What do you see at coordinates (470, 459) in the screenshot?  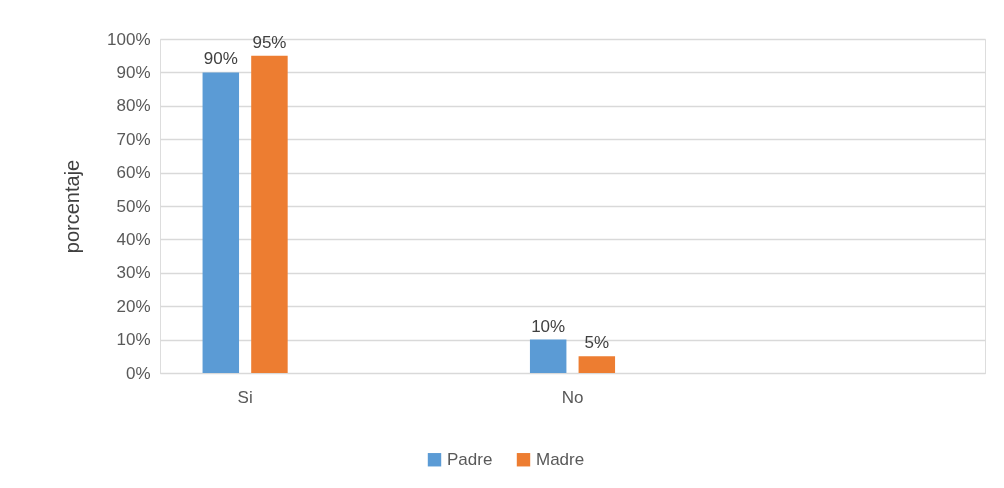 I see `legend-label: Padre` at bounding box center [470, 459].